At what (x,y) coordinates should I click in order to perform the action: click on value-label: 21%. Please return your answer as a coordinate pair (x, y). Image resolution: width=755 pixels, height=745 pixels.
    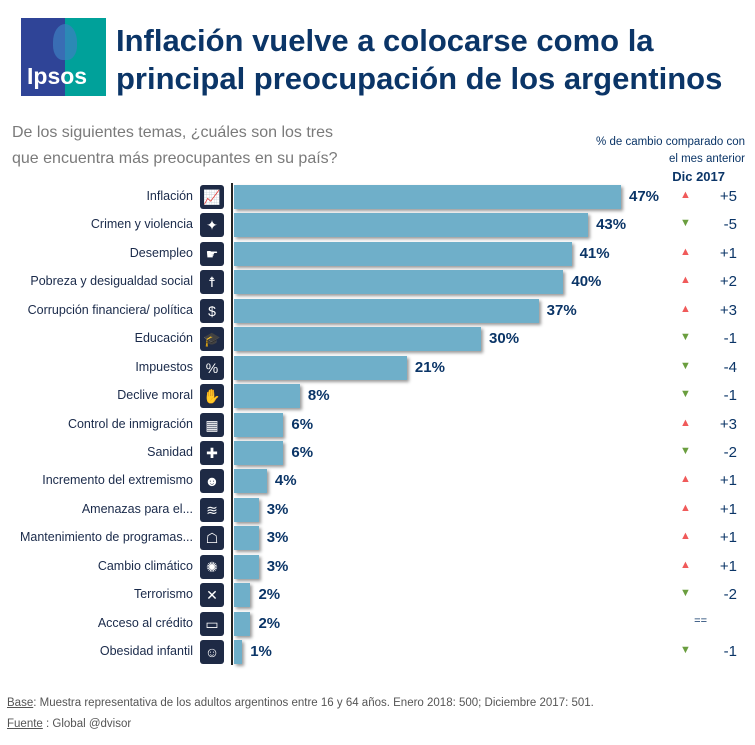
    Looking at the image, I should click on (429, 367).